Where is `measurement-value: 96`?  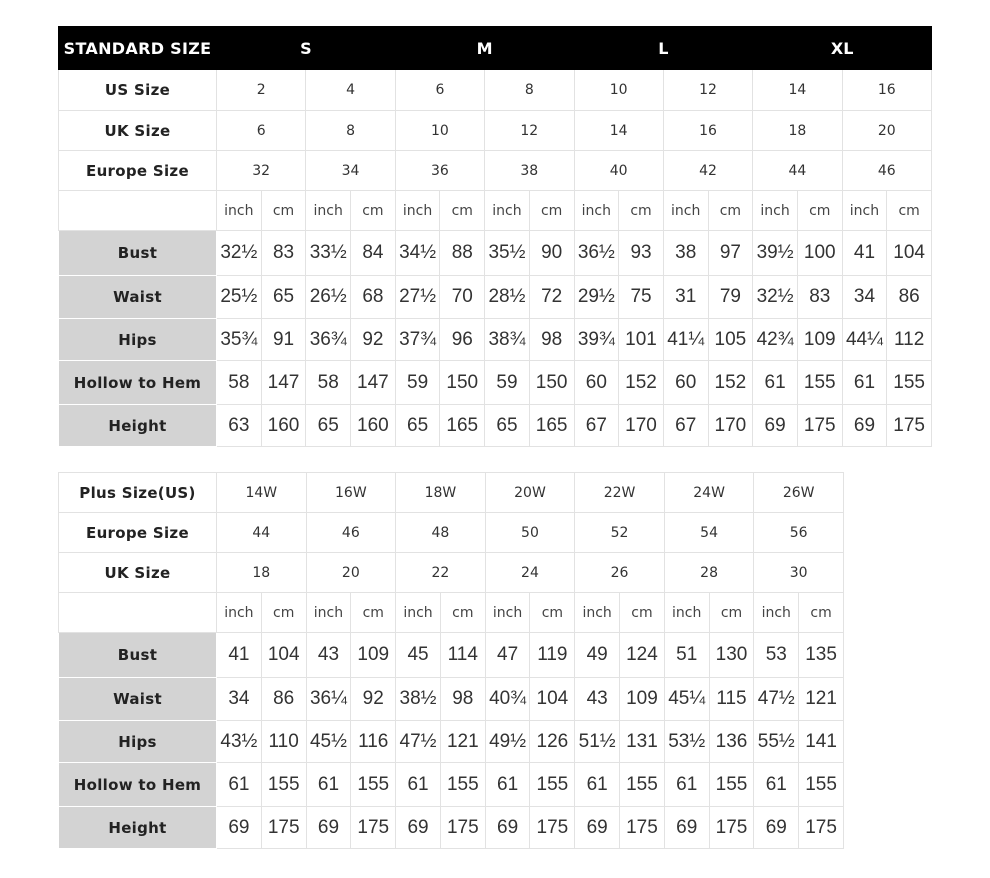 measurement-value: 96 is located at coordinates (462, 339).